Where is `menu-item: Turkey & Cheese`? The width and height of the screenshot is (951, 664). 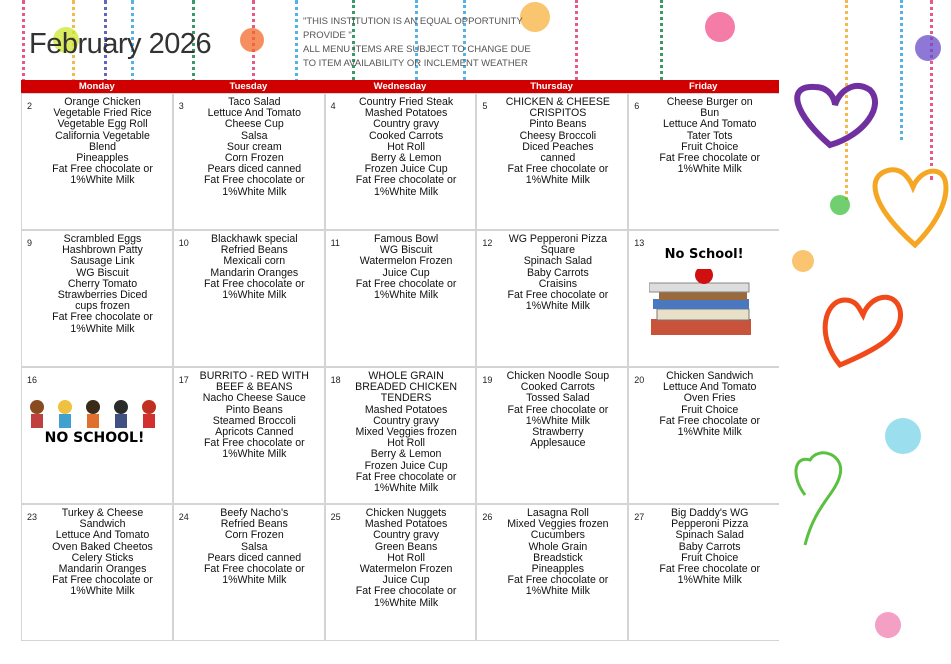 menu-item: Turkey & Cheese is located at coordinates (102, 513).